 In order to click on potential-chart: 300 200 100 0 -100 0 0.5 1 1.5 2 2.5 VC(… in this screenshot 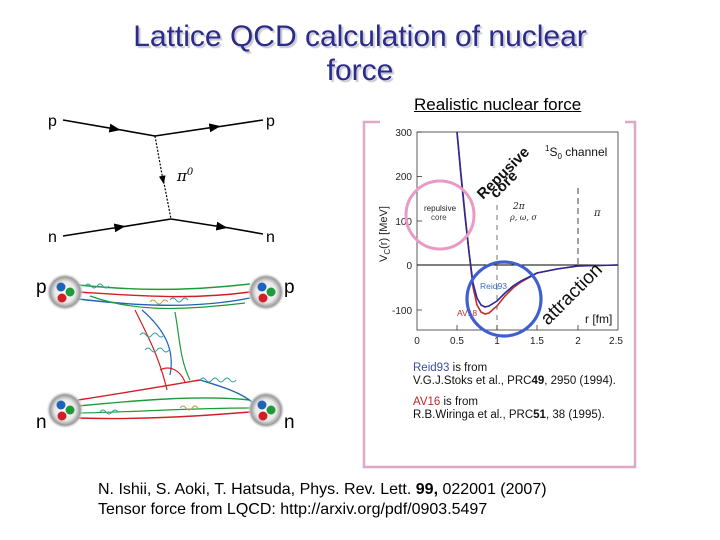, I will do `click(500, 237)`.